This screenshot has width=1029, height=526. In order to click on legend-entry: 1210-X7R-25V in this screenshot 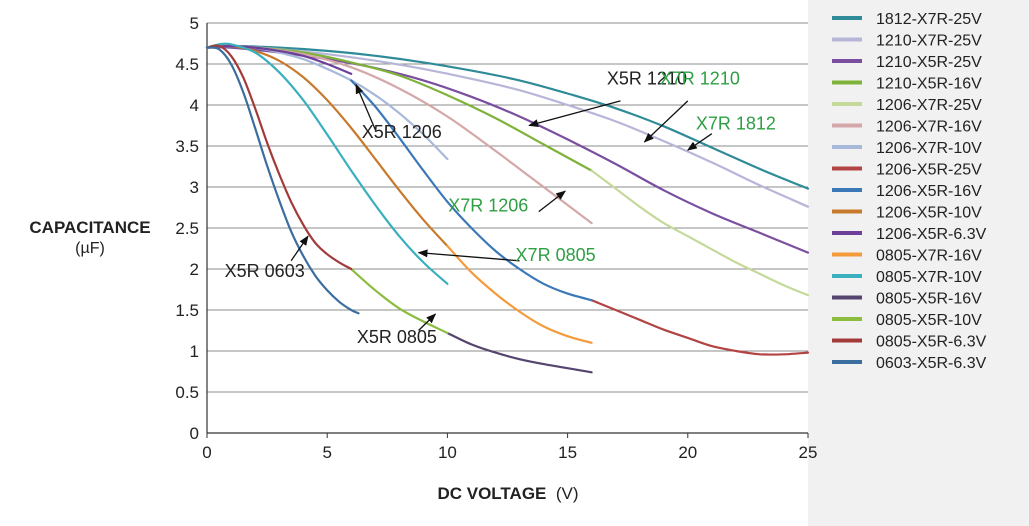, I will do `click(929, 41)`.